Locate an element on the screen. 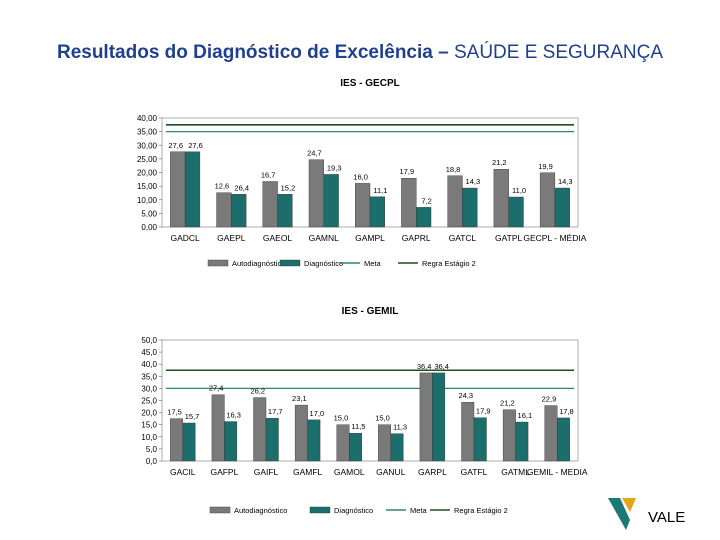 The width and height of the screenshot is (720, 540). x-tick-label: GATML is located at coordinates (515, 472).